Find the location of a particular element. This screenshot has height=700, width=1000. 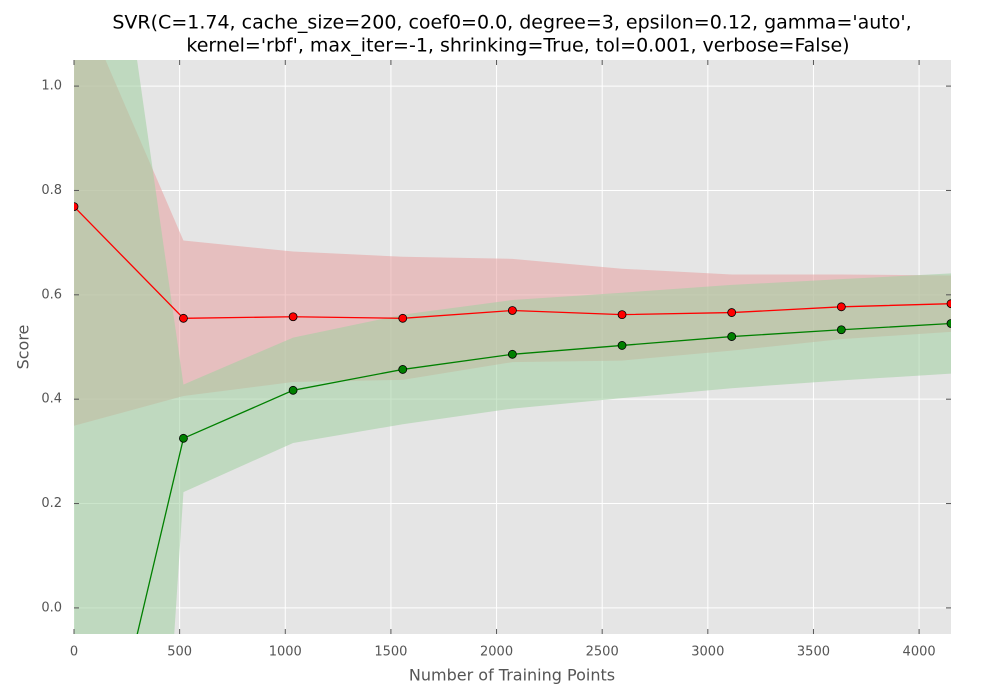

y-axis-label: Score is located at coordinates (23, 347).